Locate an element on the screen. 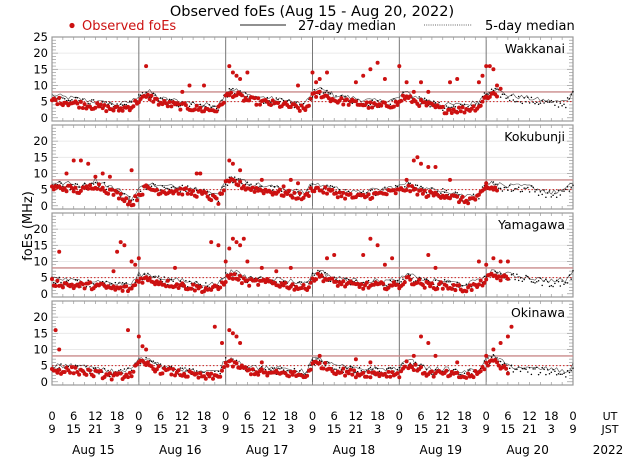 Image resolution: width=640 pixels, height=457 pixels. y-axis-label: foEs (MHz) is located at coordinates (28, 226).